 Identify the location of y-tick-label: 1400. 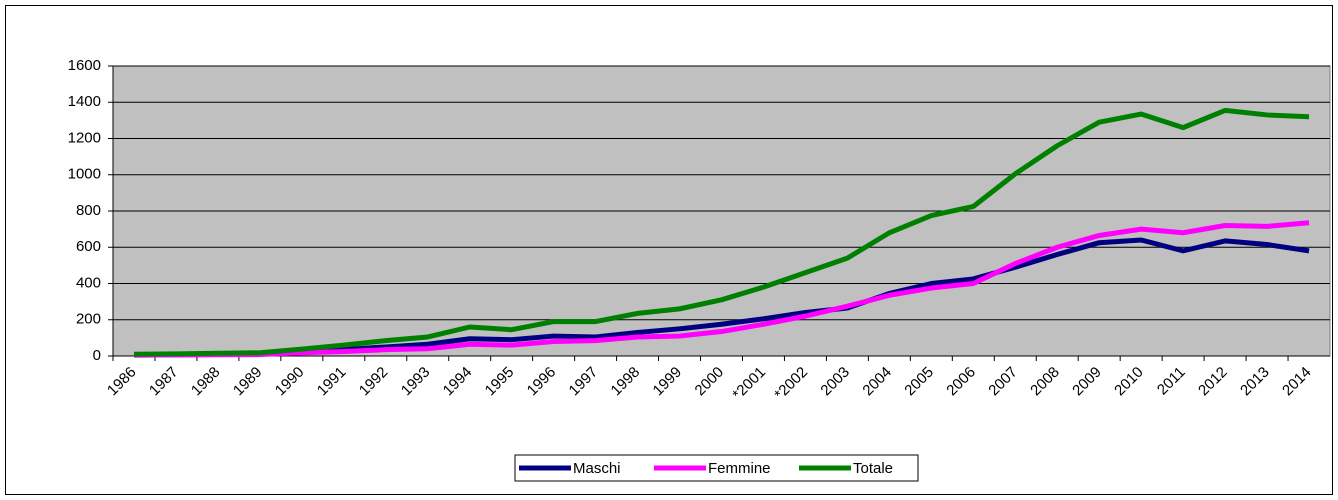
(84, 101).